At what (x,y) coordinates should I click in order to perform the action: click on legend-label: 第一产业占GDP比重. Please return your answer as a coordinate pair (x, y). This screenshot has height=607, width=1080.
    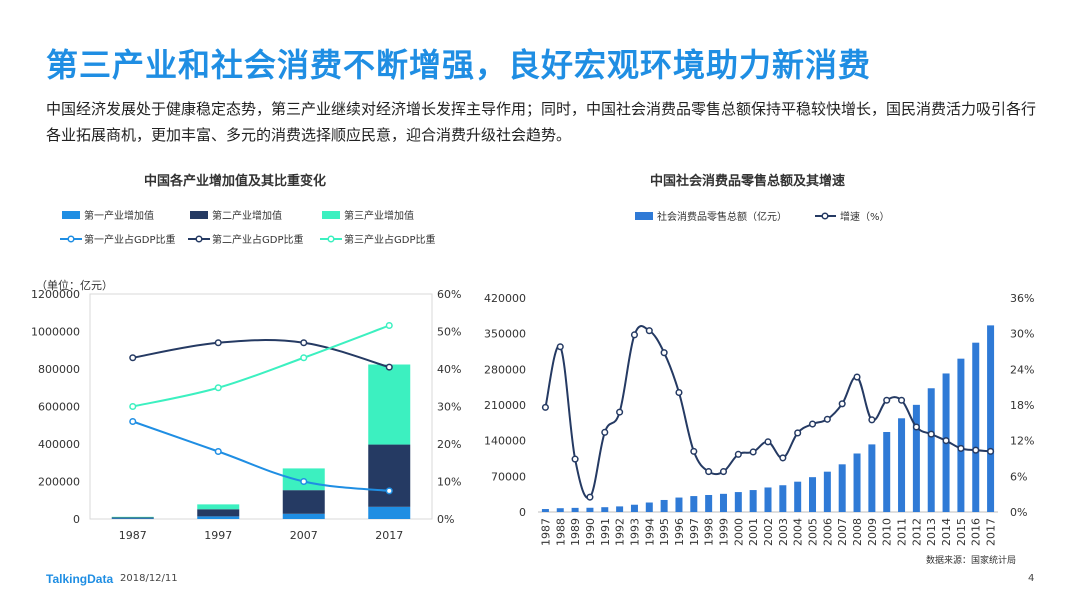
    Looking at the image, I should click on (129, 239).